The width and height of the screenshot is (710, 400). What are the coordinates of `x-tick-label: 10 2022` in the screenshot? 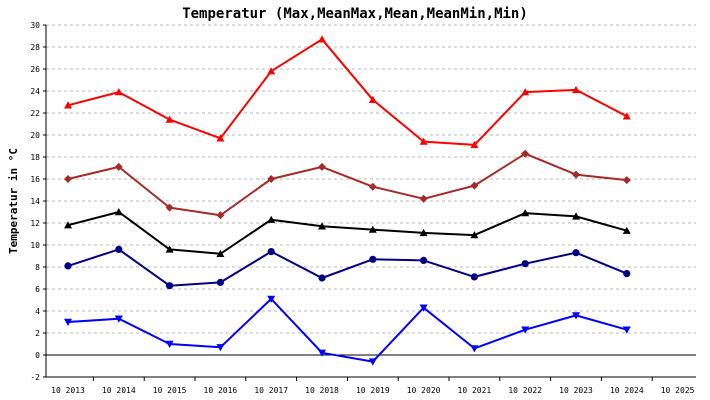 It's located at (525, 390).